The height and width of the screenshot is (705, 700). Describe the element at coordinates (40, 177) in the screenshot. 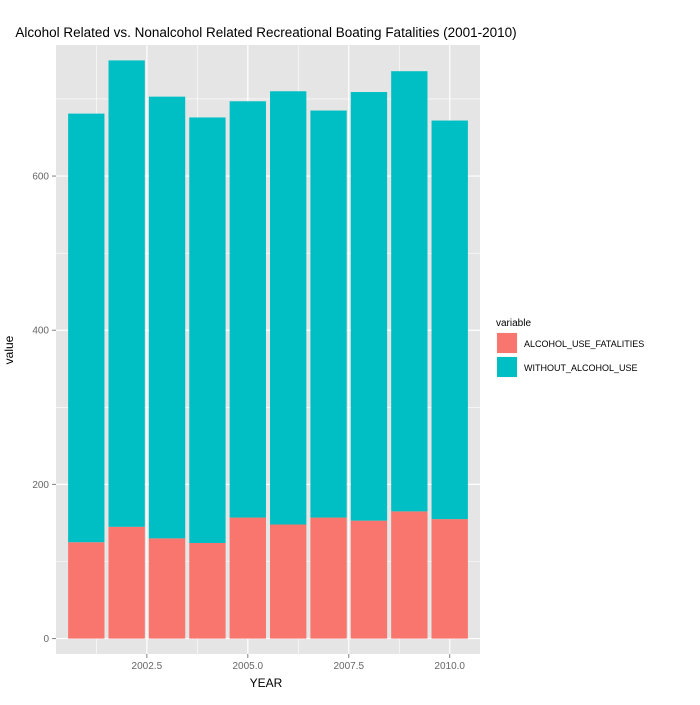

I see `y-tick-label: 600` at that location.